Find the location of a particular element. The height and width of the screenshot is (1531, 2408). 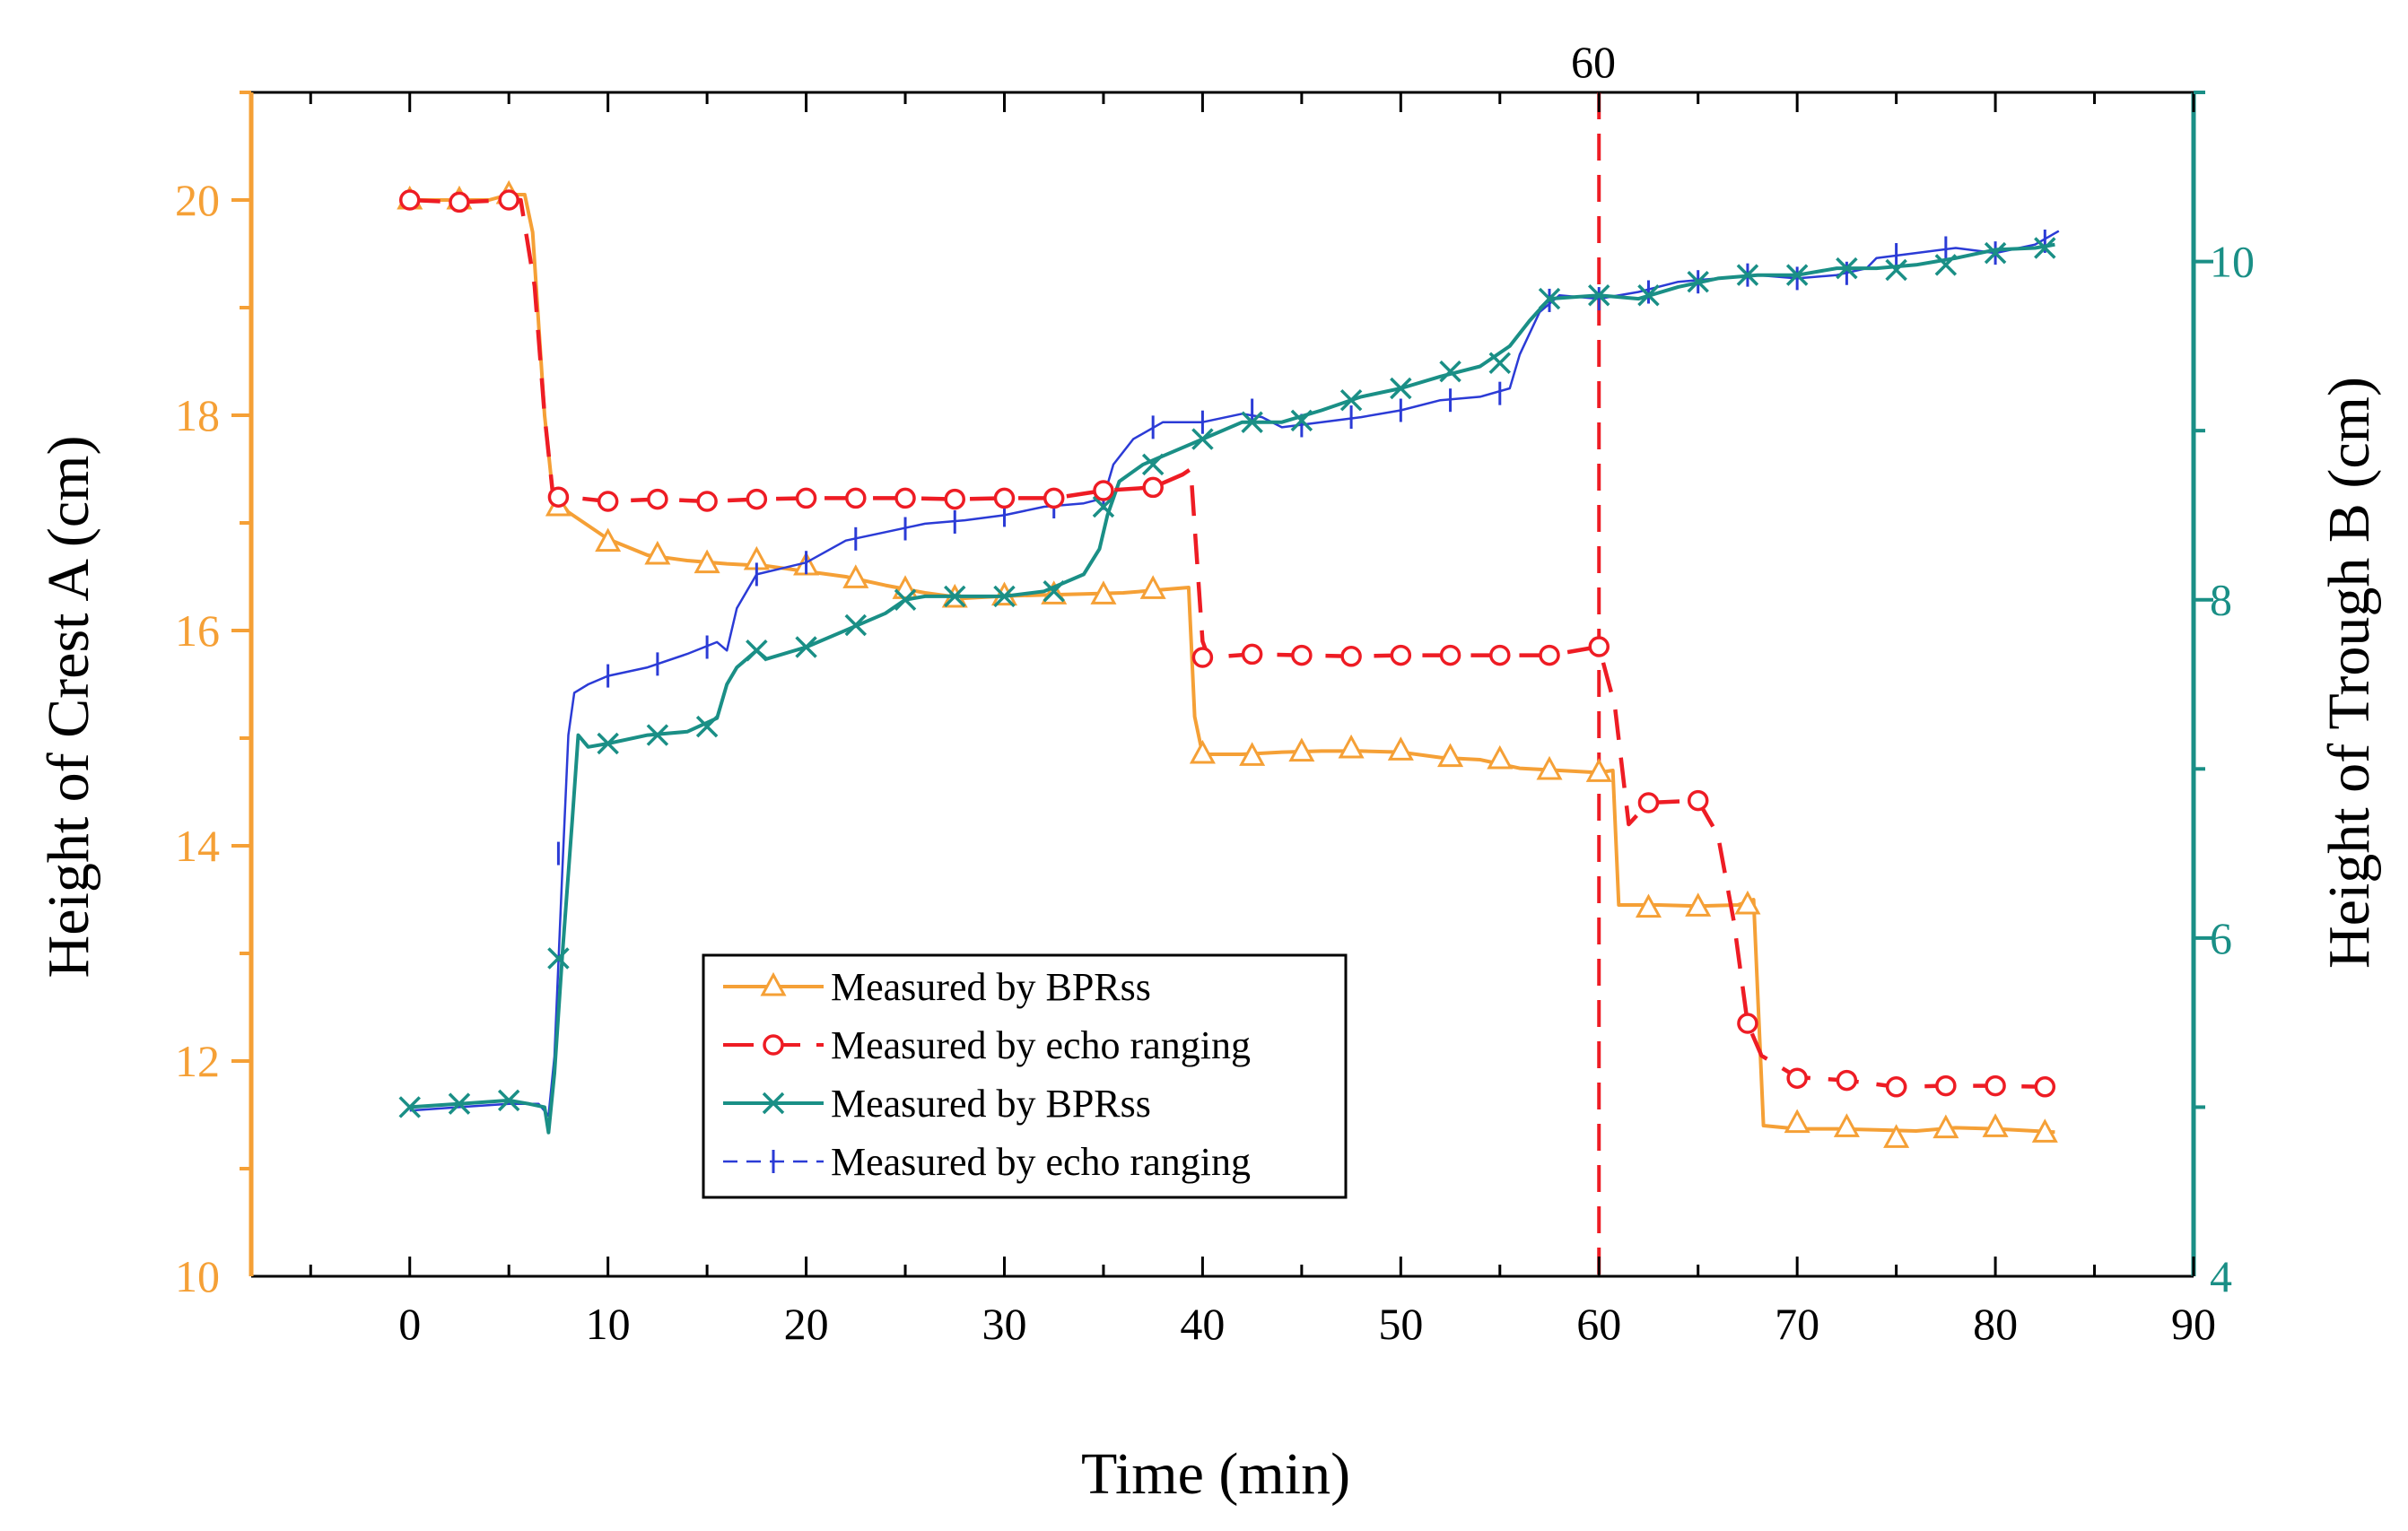

legend-label-trough-bprss: Measured by BPRss is located at coordinates (991, 1104).